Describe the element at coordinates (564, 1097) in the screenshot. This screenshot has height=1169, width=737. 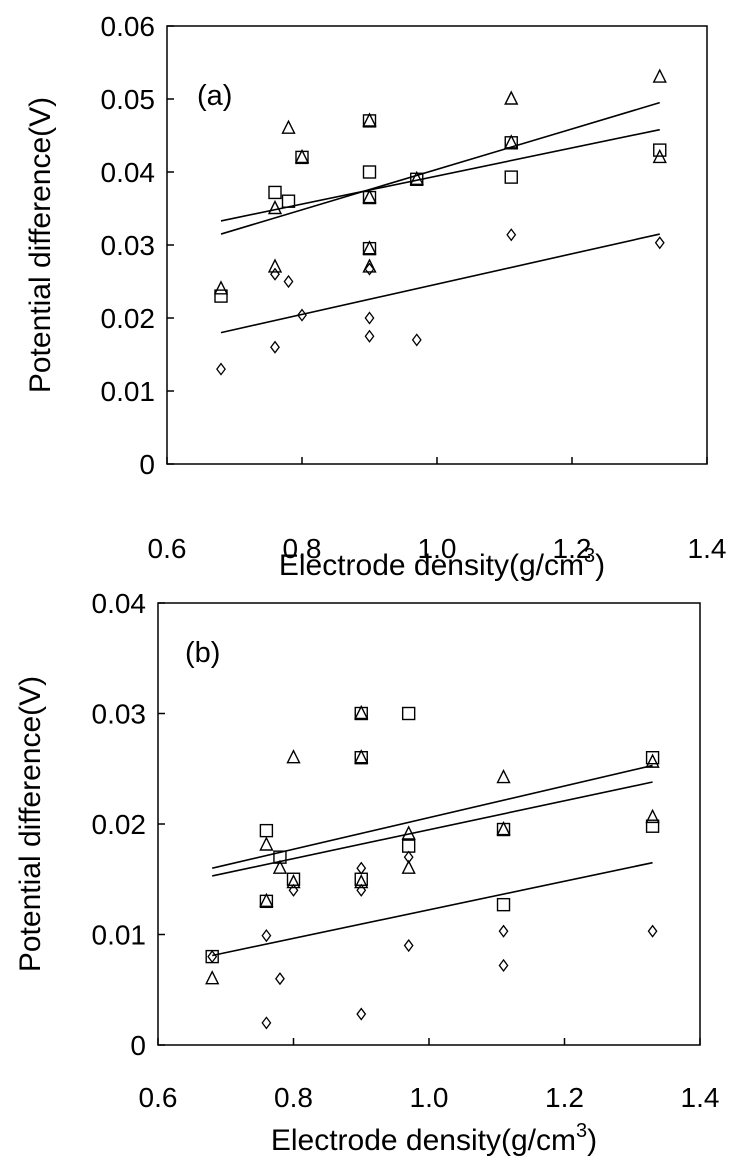
I see `x-tick-label: 1.2` at that location.